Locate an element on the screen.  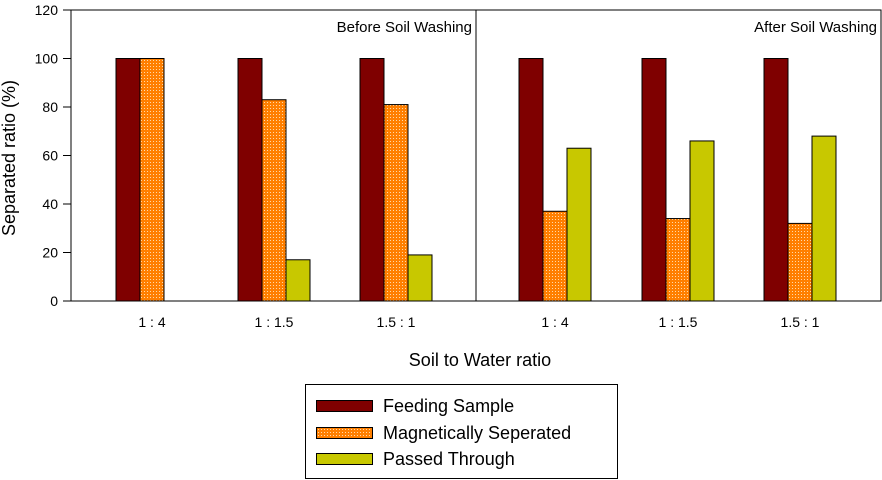
y-axis-label: Separated ratio (%) is located at coordinates (9, 158).